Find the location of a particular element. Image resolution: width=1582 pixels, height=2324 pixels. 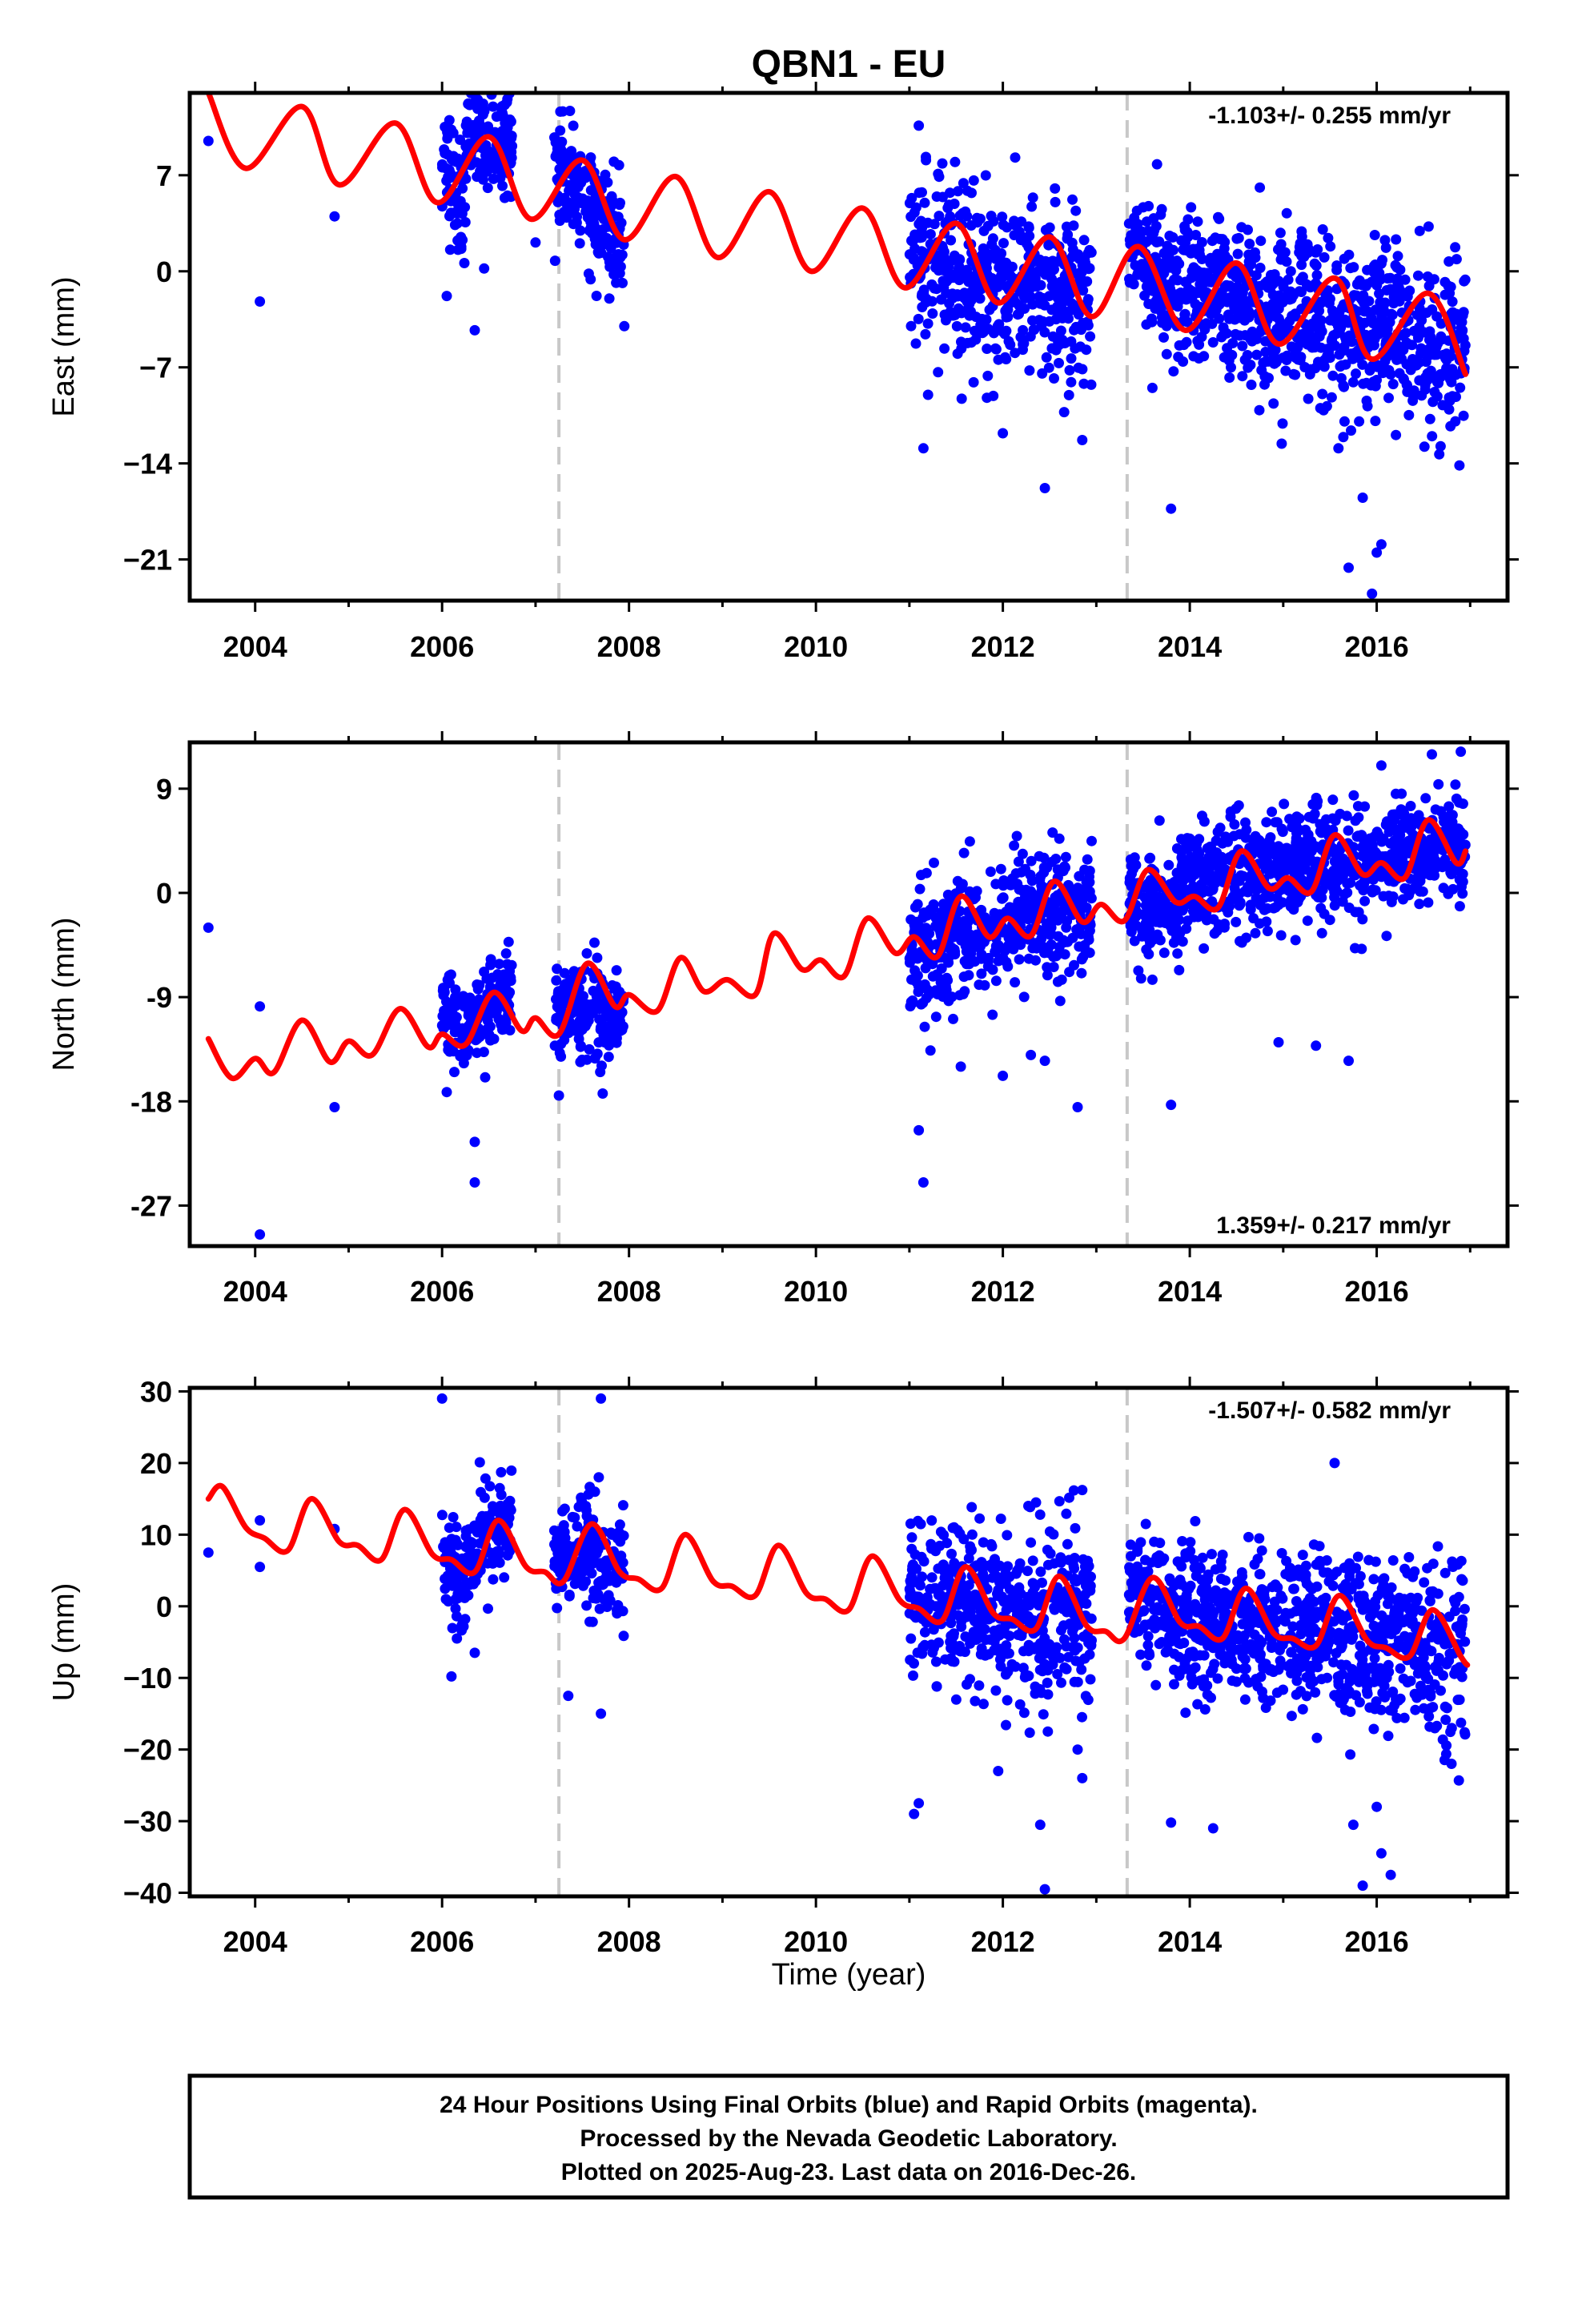

north-y-tick-label: -27 is located at coordinates (151, 1205).